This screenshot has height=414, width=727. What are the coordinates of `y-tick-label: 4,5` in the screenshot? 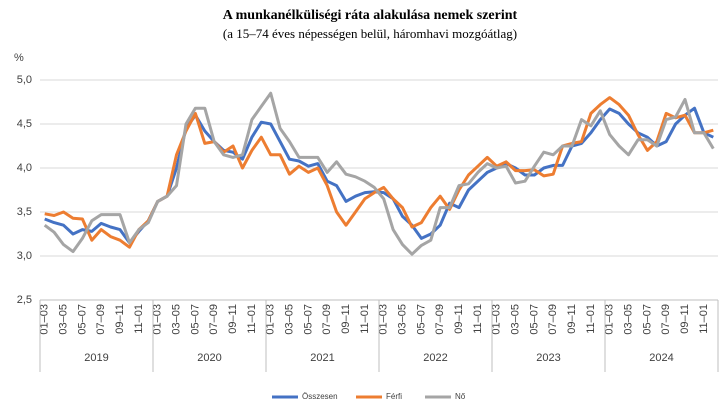 It's located at (24, 124).